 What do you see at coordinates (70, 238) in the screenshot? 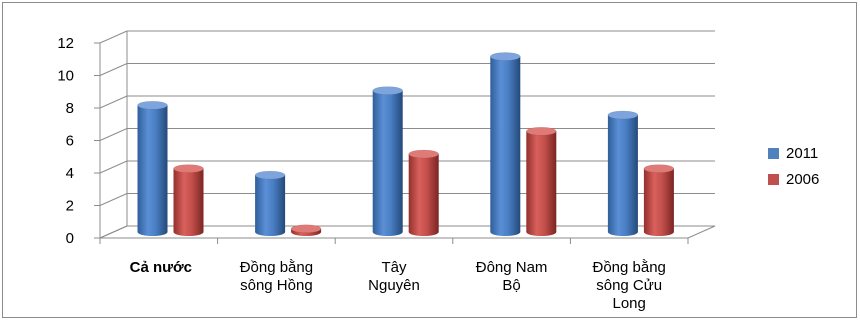
I see `y-tick-label: 0` at bounding box center [70, 238].